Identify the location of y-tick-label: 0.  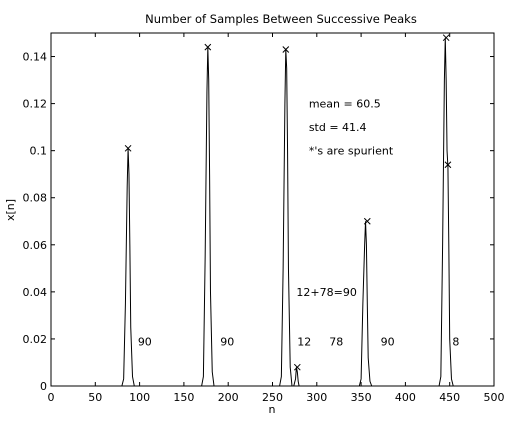
(43, 386).